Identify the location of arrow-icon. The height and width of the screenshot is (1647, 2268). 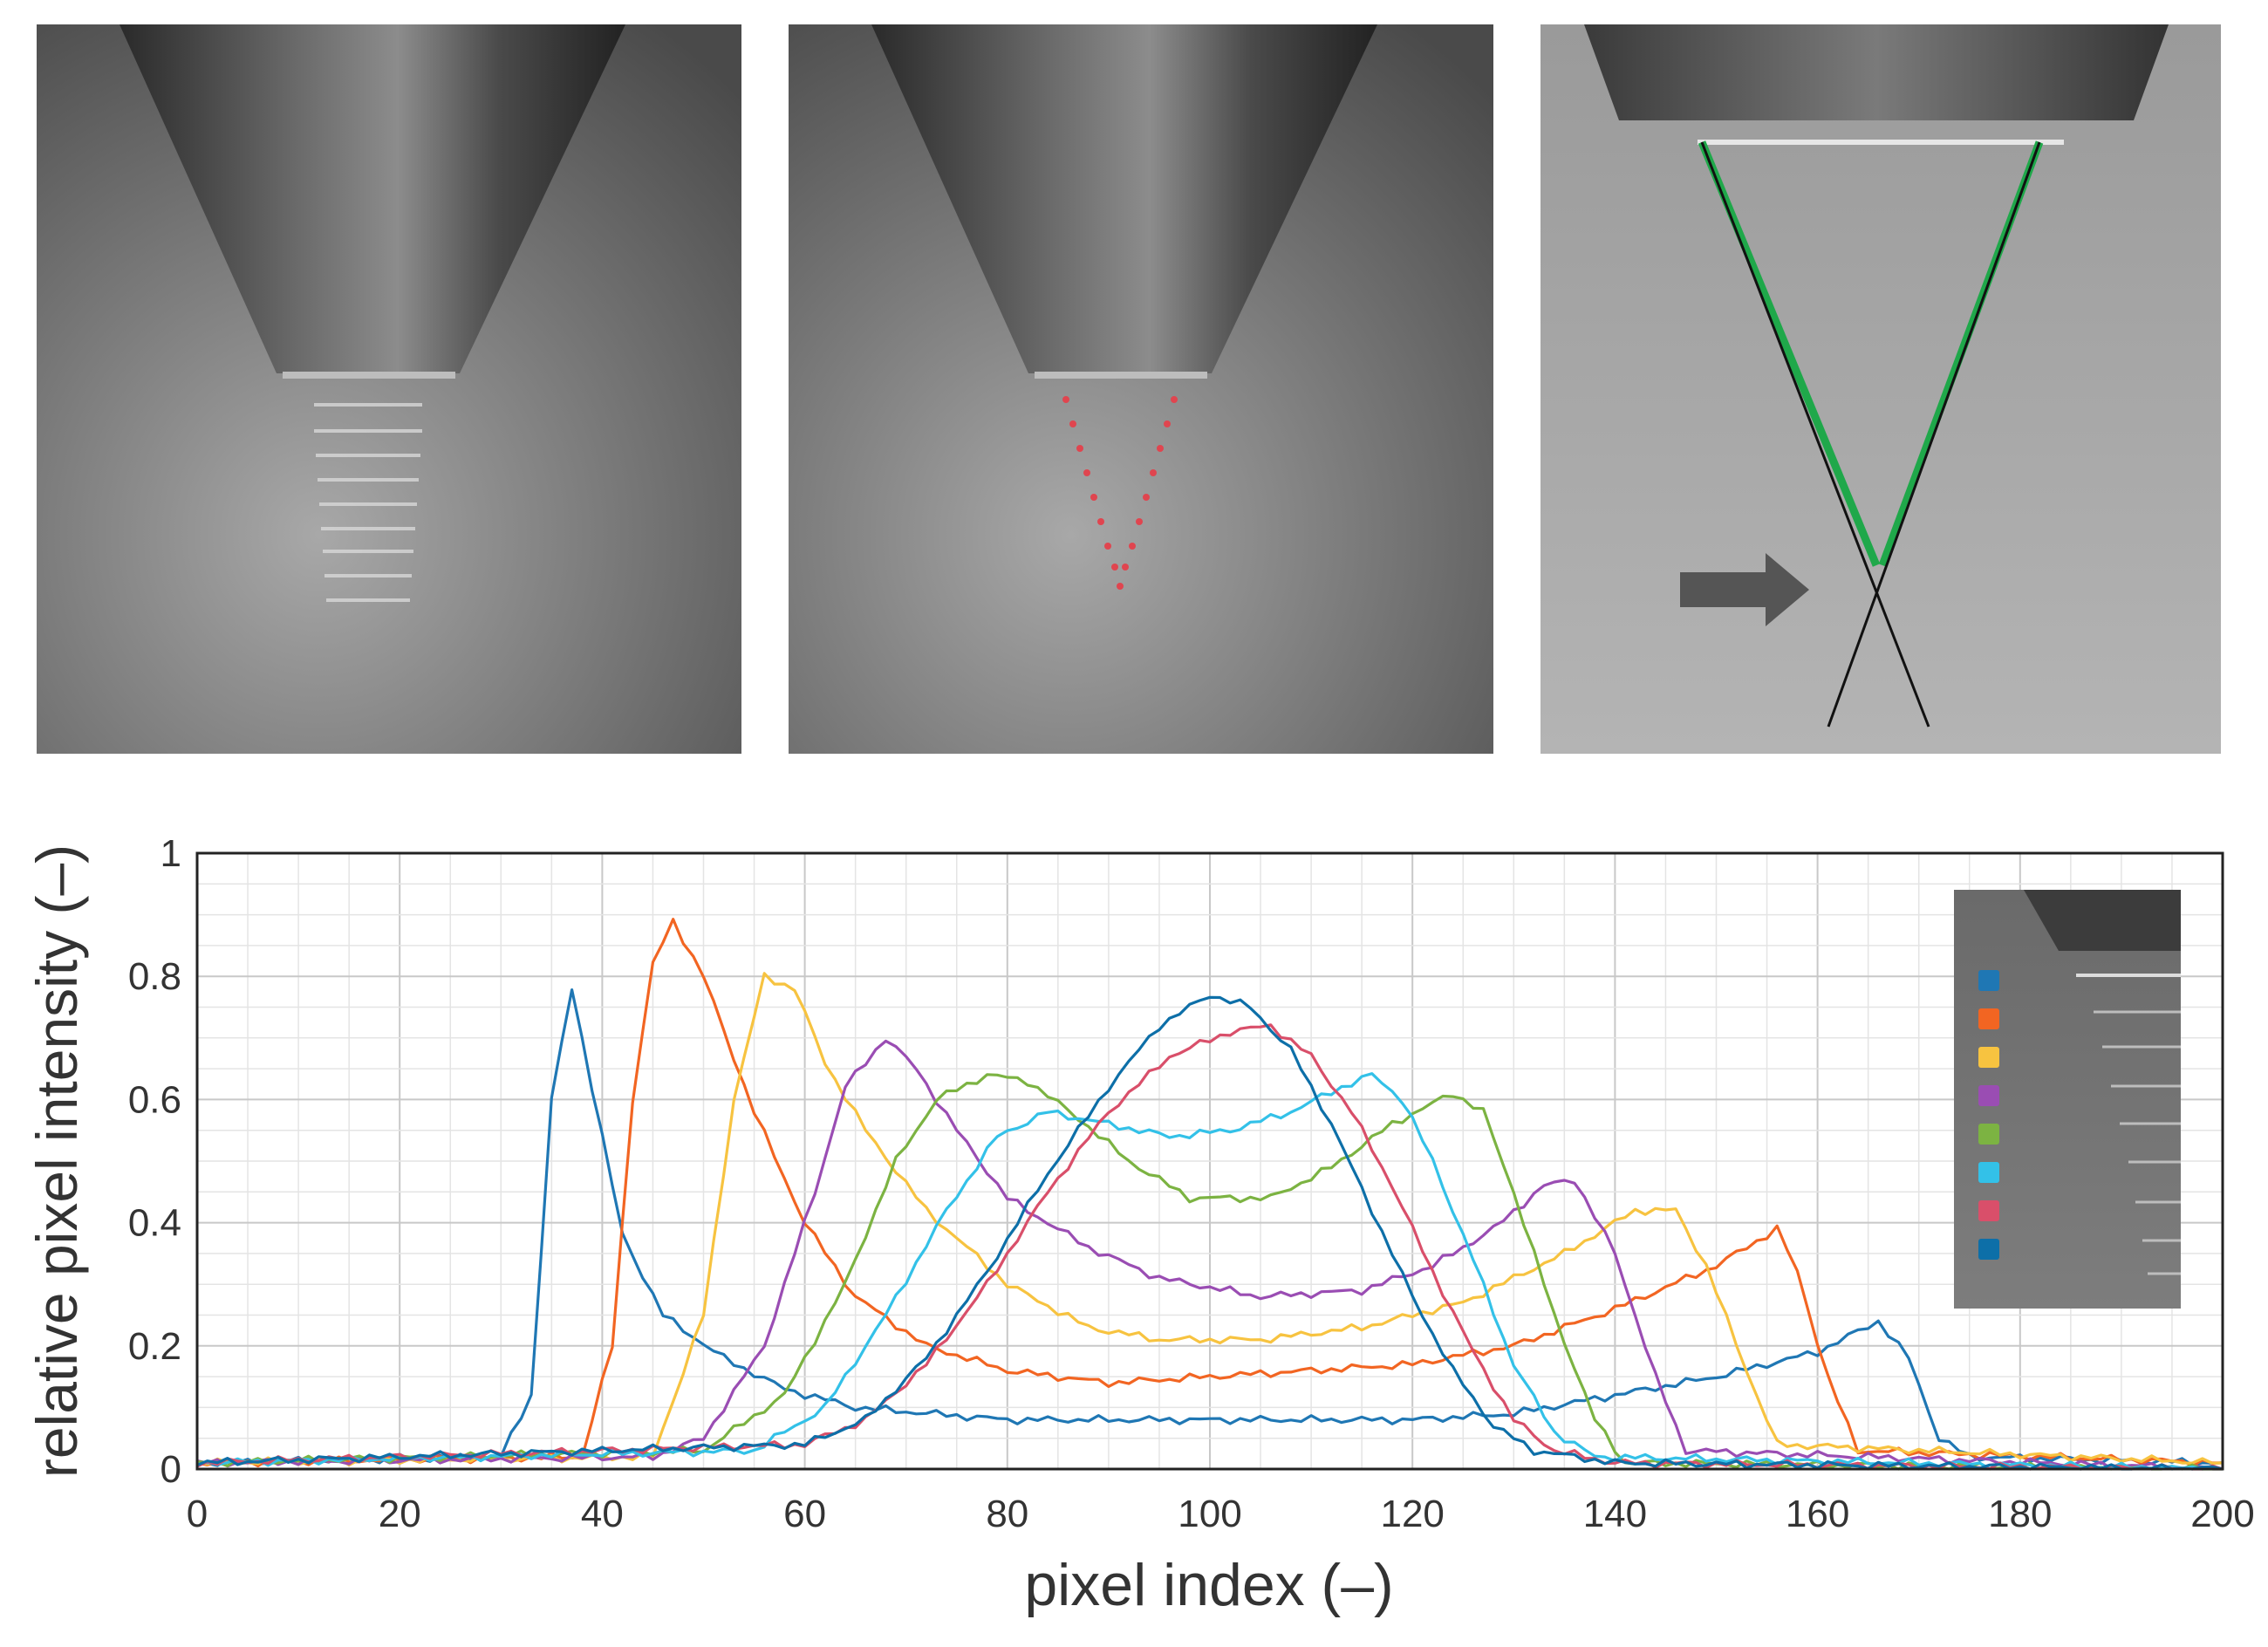
(1745, 589).